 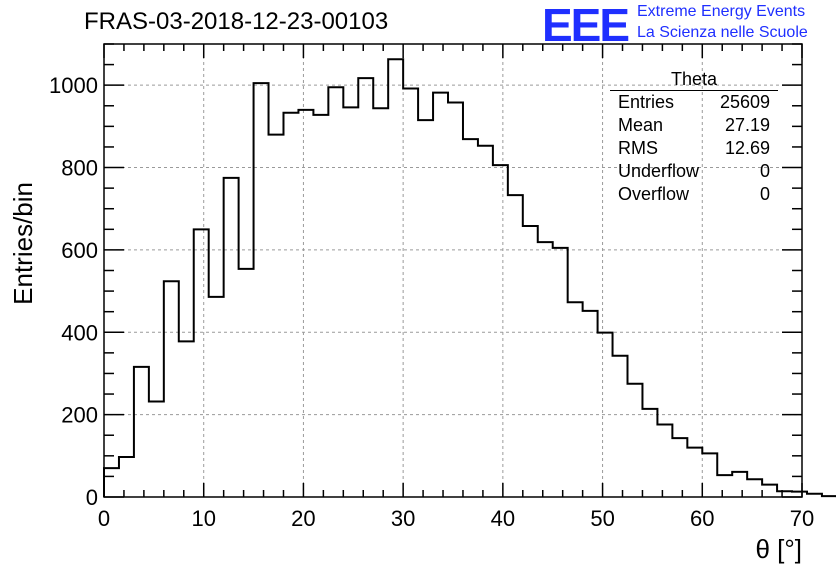 I want to click on stats-value: 27.19, so click(x=747, y=125).